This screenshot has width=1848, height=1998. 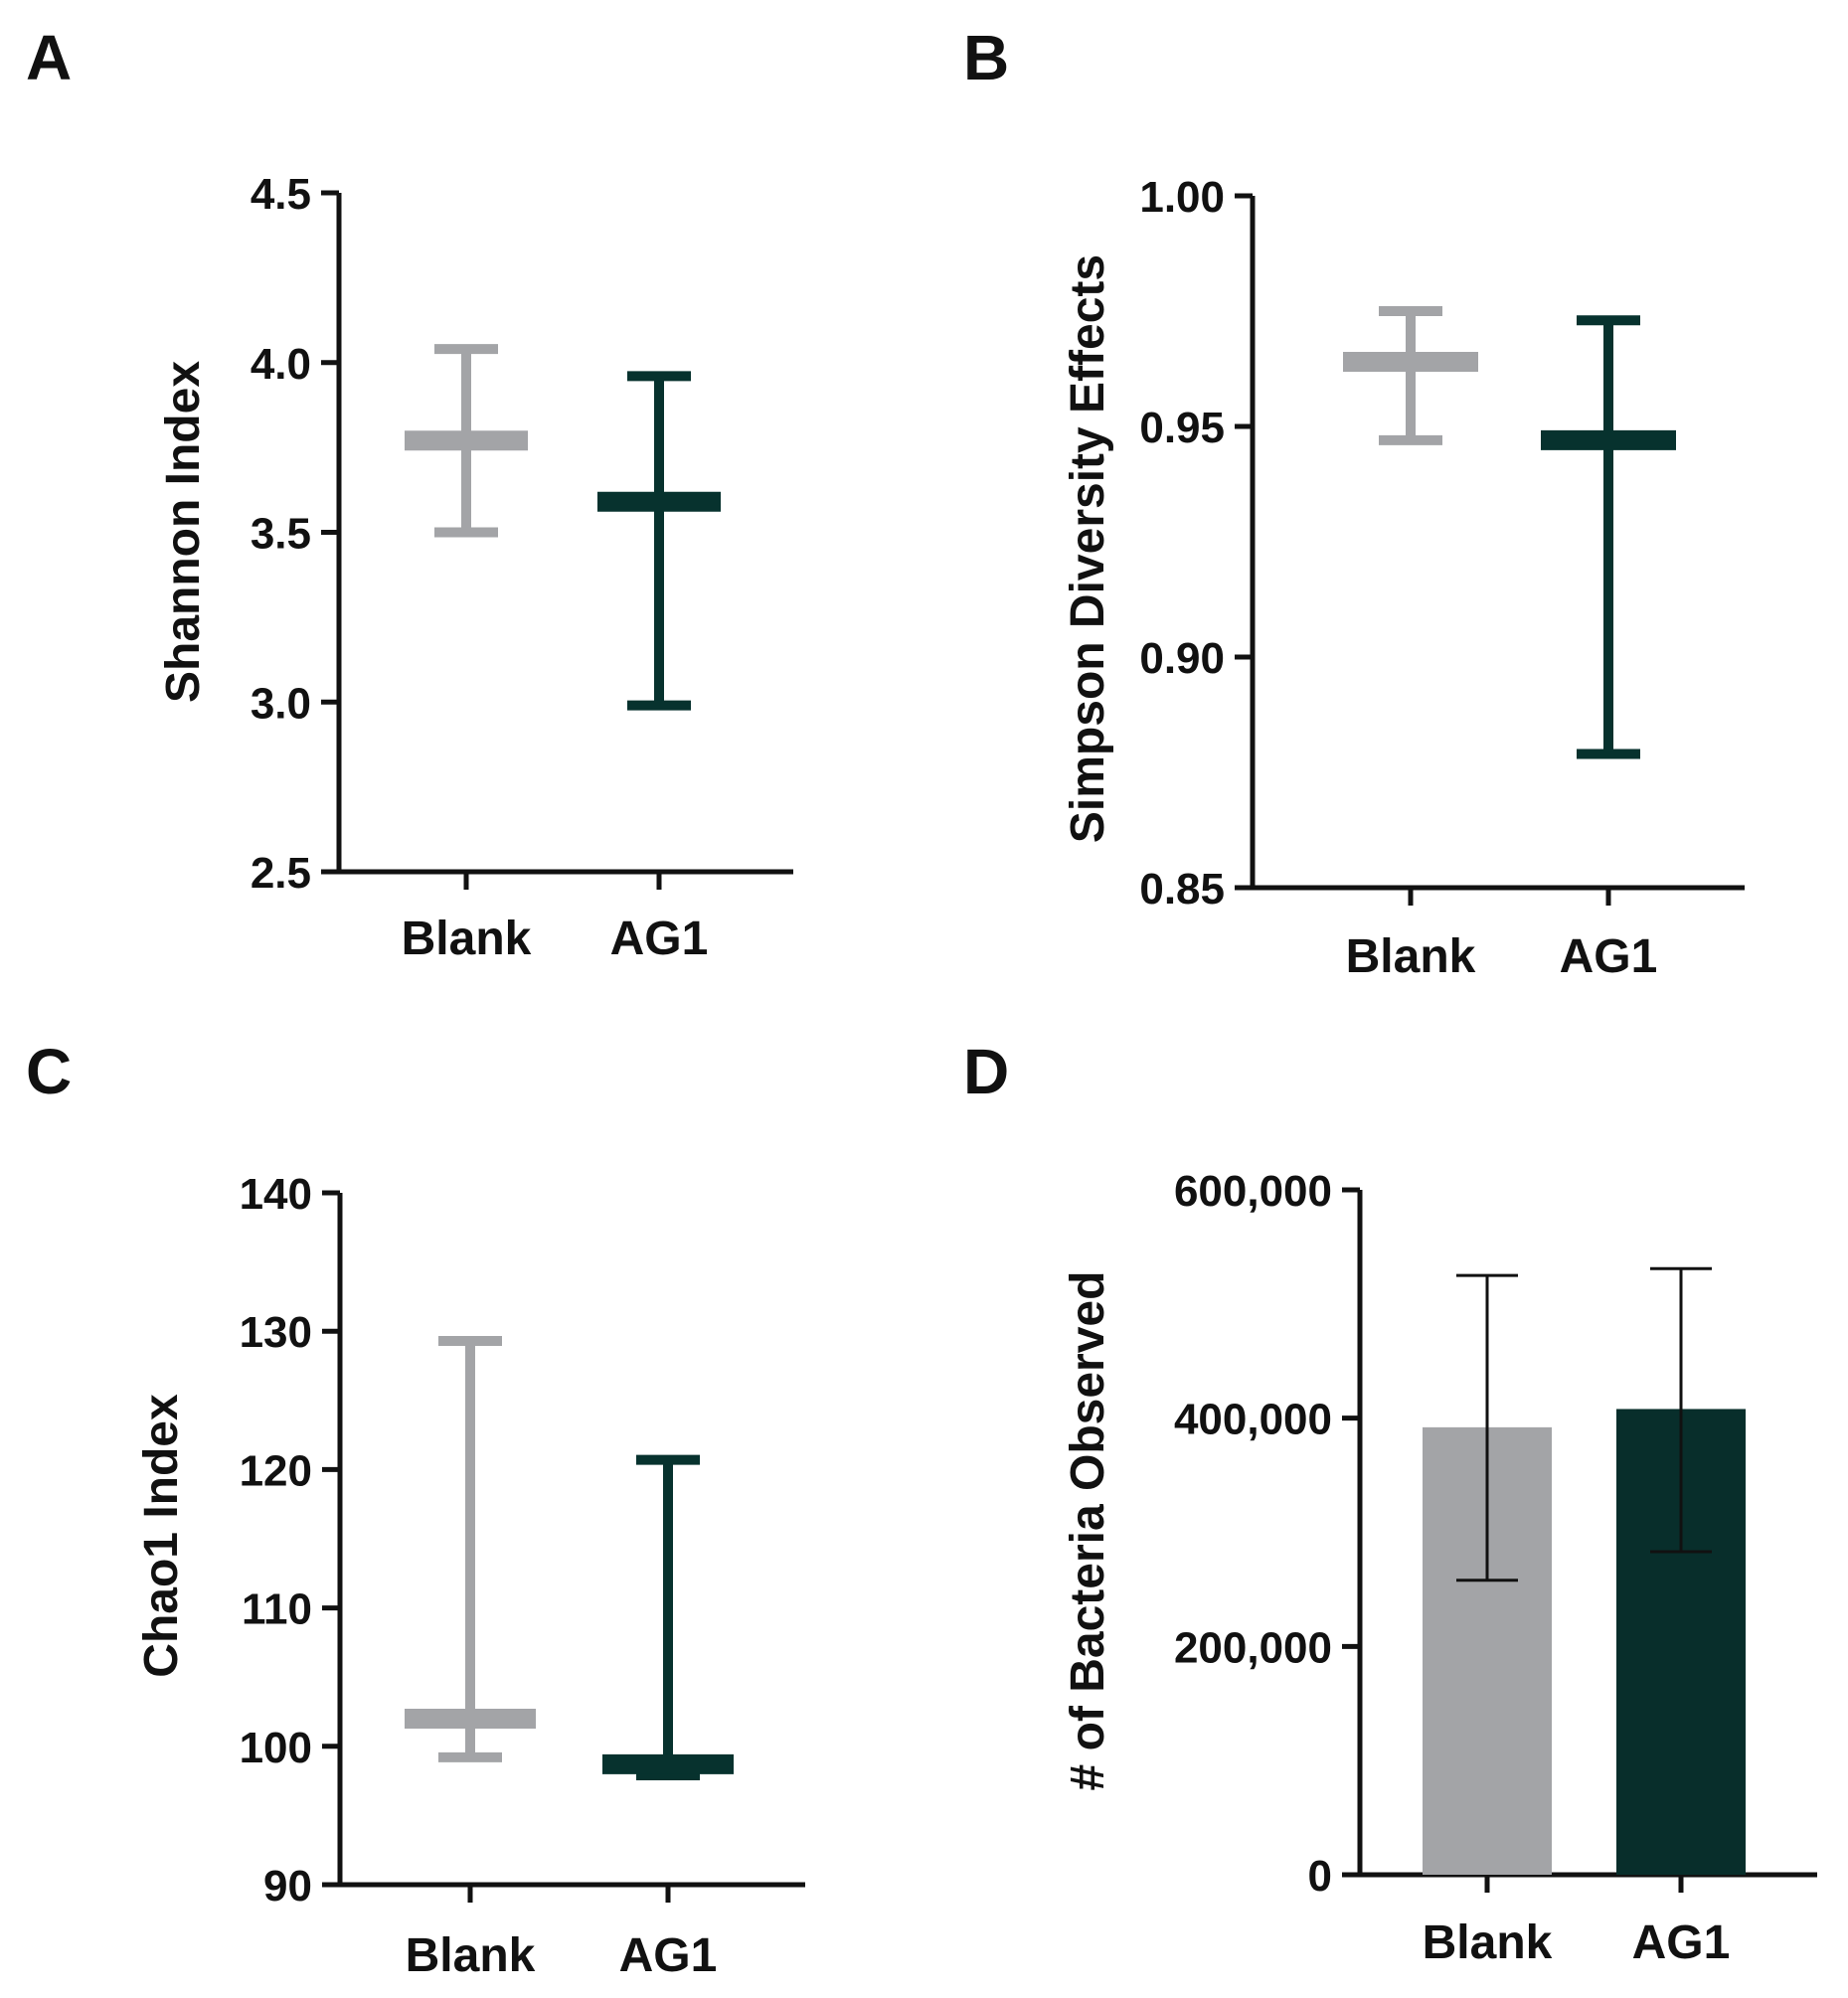 I want to click on y-tick-label-d-3: 0, so click(x=1320, y=1877).